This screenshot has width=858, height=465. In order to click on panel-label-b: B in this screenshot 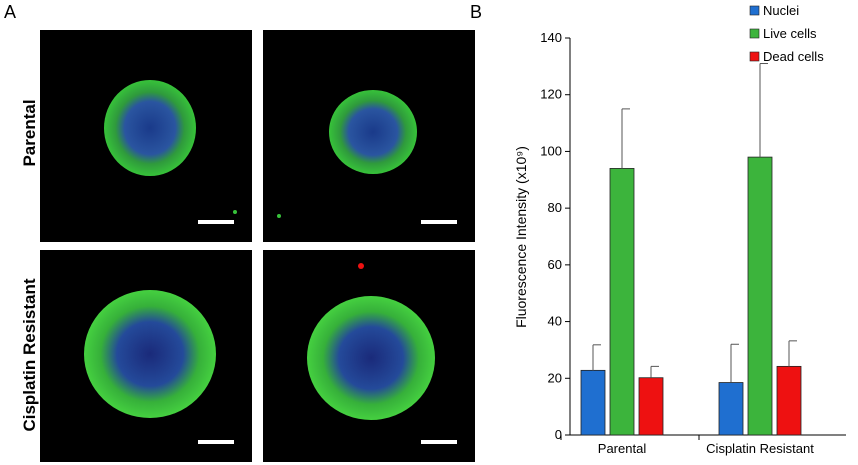, I will do `click(476, 12)`.